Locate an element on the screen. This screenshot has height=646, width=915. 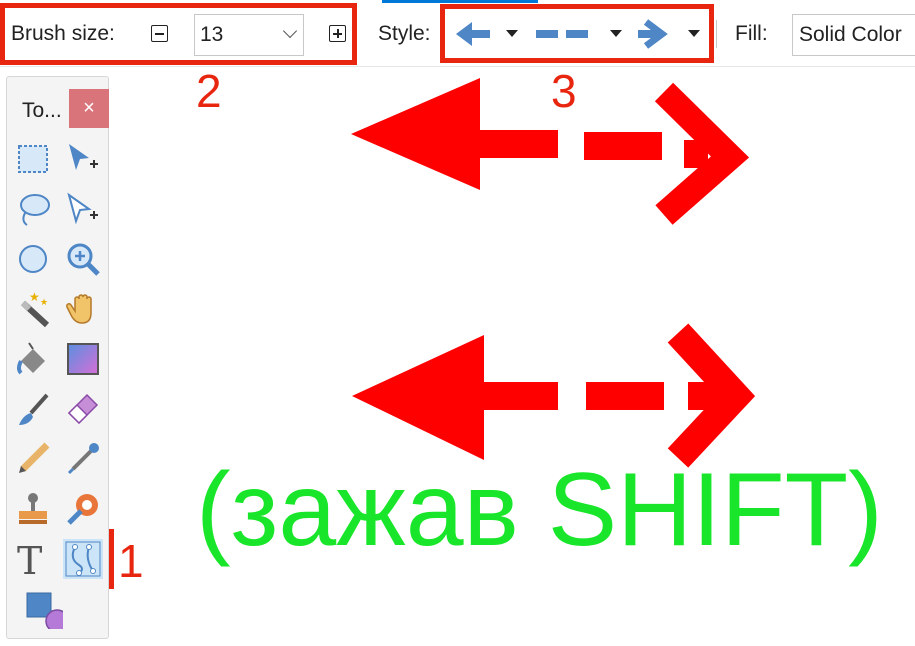
shapes-tool is located at coordinates (58, 611).